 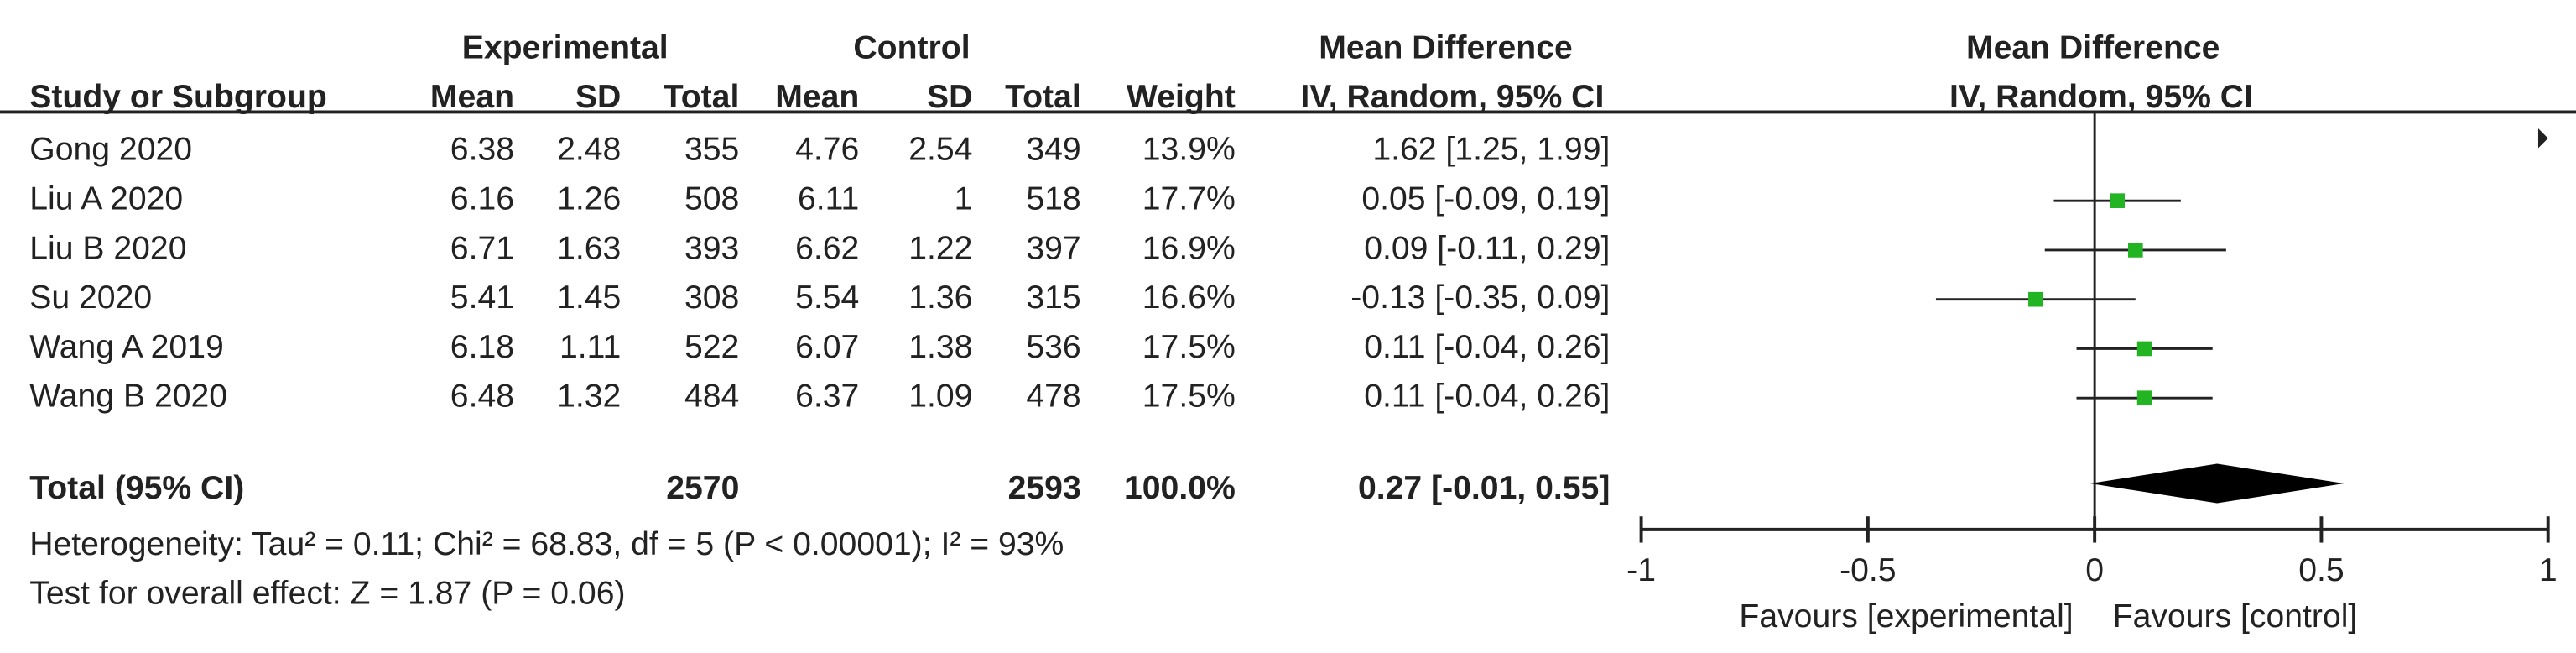 What do you see at coordinates (1053, 199) in the screenshot?
I see `table-cell: 518` at bounding box center [1053, 199].